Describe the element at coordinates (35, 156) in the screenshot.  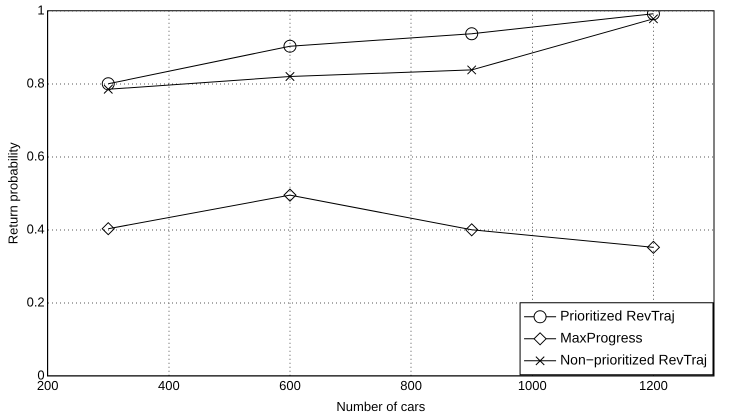
I see `y-tick-label: 0.6` at that location.